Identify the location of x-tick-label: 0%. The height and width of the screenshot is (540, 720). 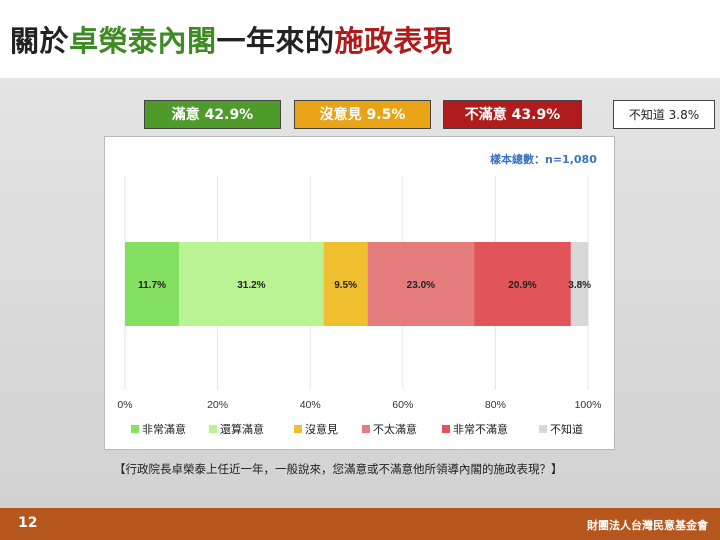
(124, 405).